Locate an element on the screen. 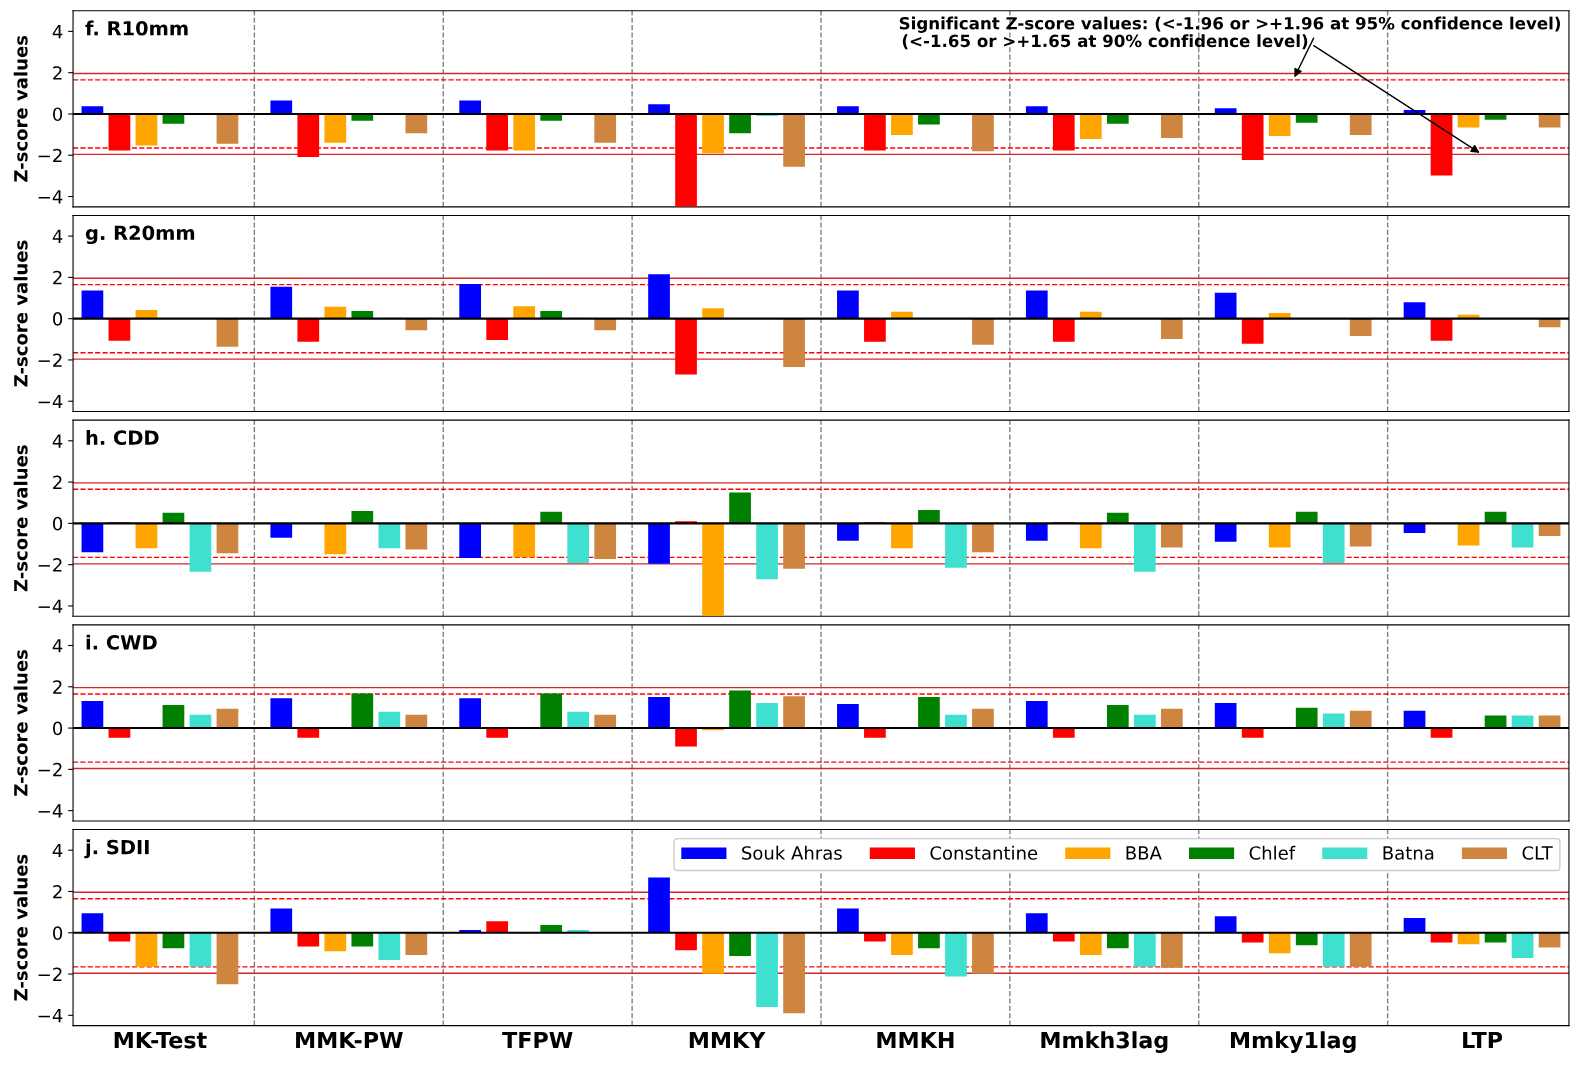  legend-label: BBA is located at coordinates (1144, 853).